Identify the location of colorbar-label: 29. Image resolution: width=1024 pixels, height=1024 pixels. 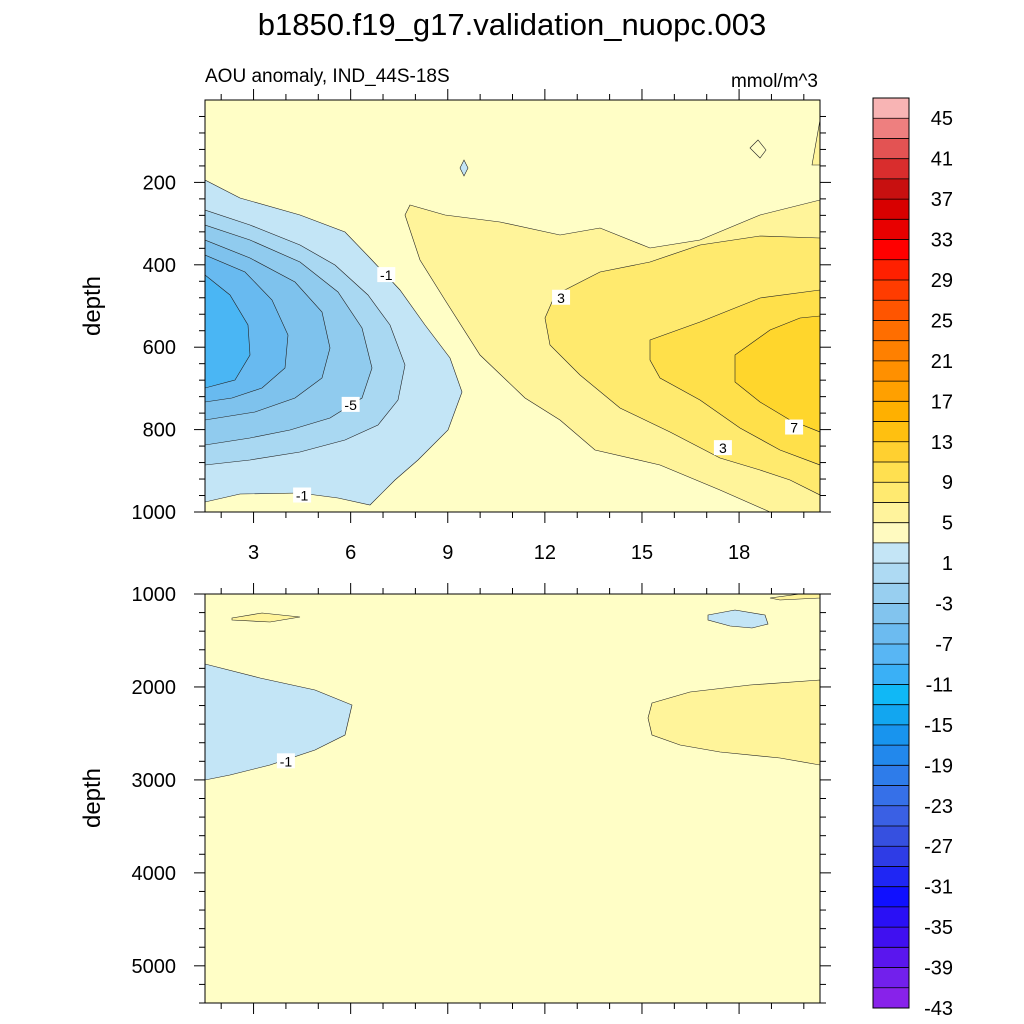
(942, 281).